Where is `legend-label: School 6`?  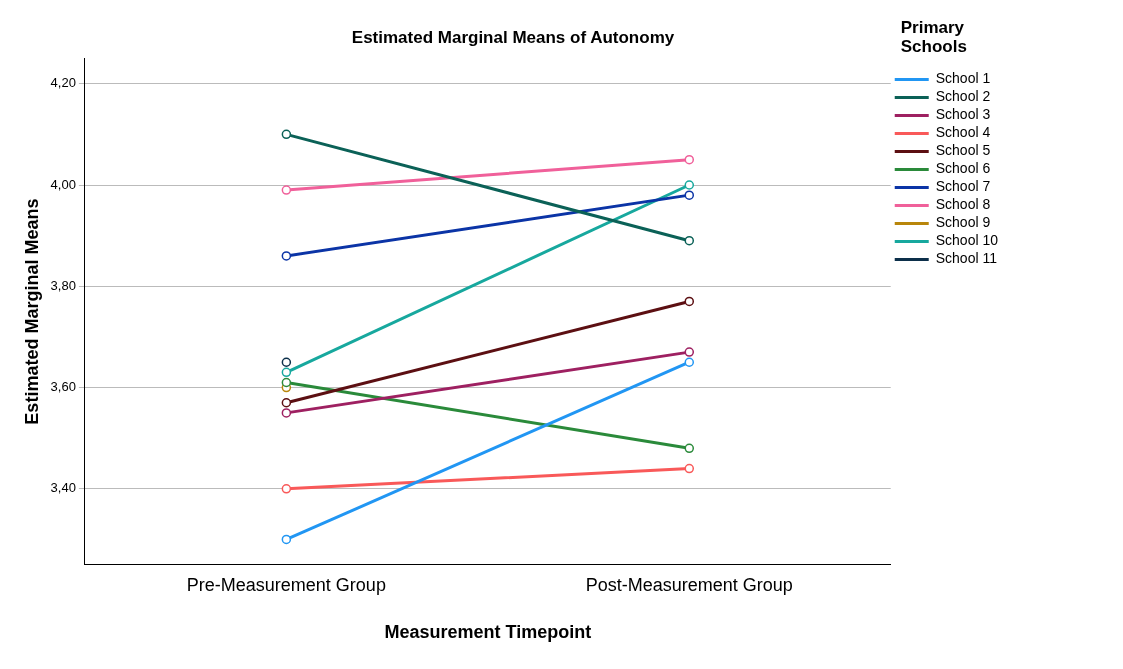
legend-label: School 6 is located at coordinates (963, 168).